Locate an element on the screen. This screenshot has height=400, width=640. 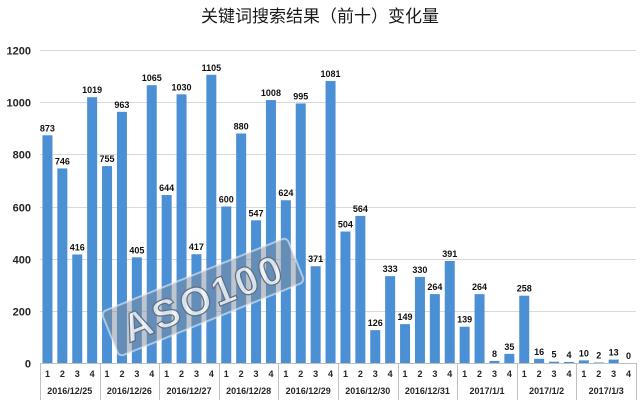
data-label: 504 is located at coordinates (345, 225).